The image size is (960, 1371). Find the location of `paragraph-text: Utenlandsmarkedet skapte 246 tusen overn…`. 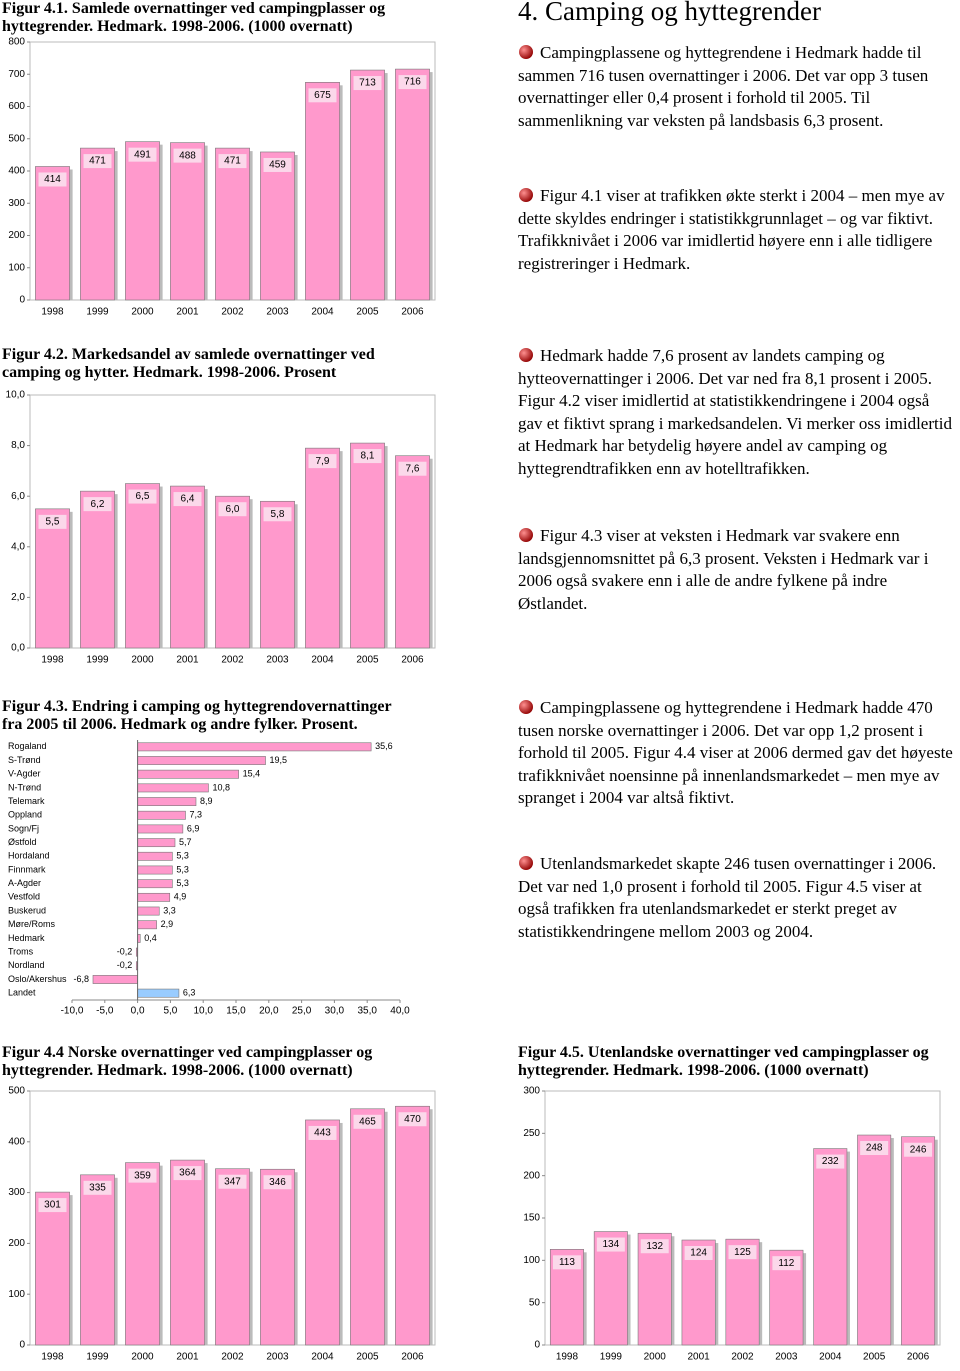

paragraph-text: Utenlandsmarkedet skapte 246 tusen overn… is located at coordinates (727, 897).